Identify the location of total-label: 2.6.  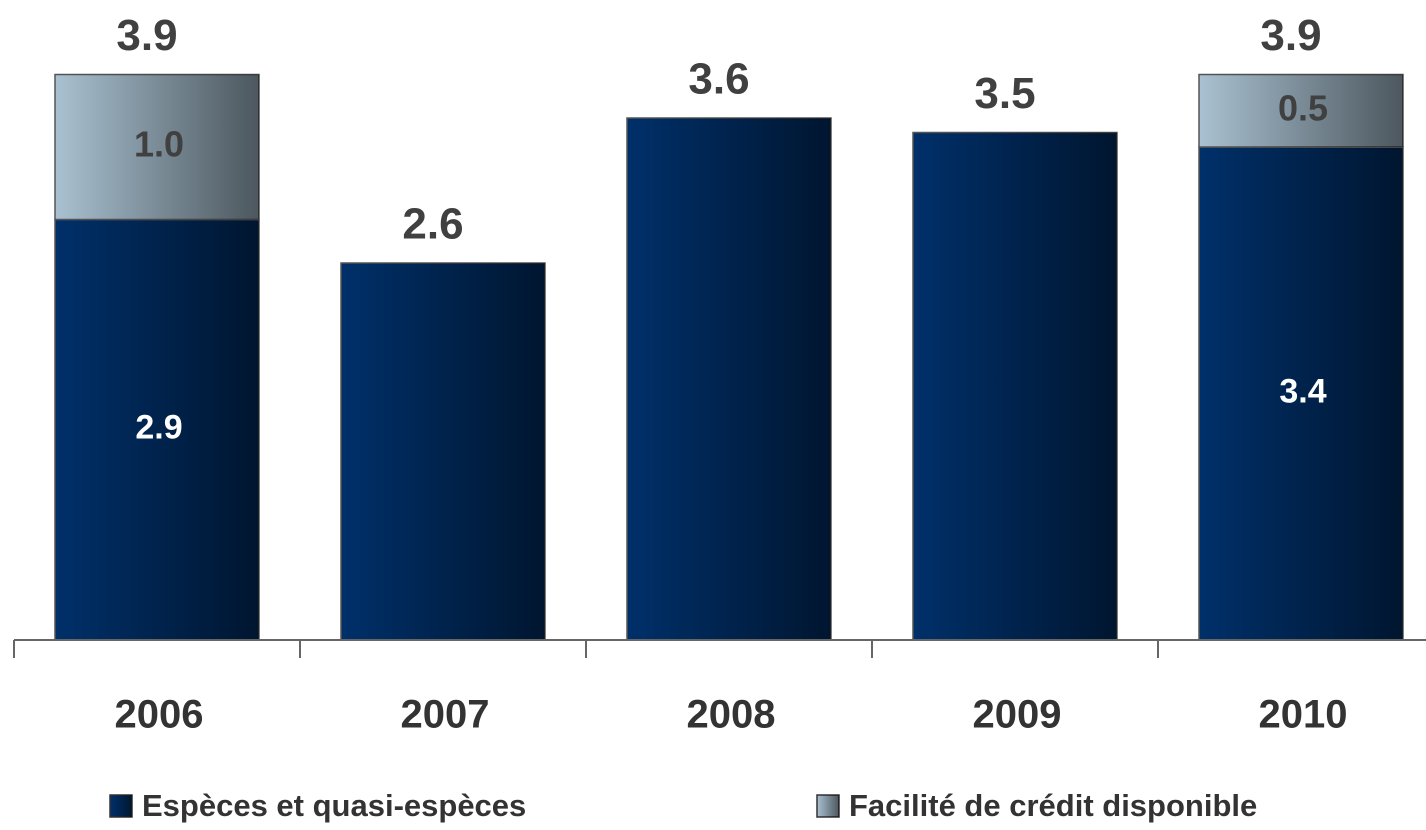
(432, 224).